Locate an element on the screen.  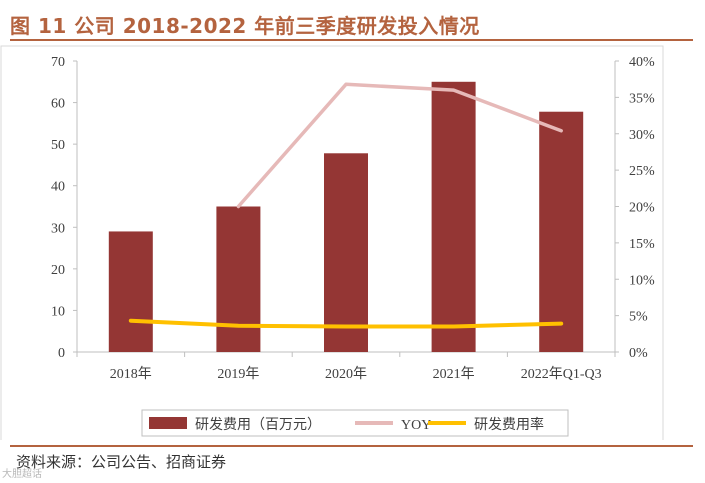
y-left-tick-label: 0 is located at coordinates (61, 353).